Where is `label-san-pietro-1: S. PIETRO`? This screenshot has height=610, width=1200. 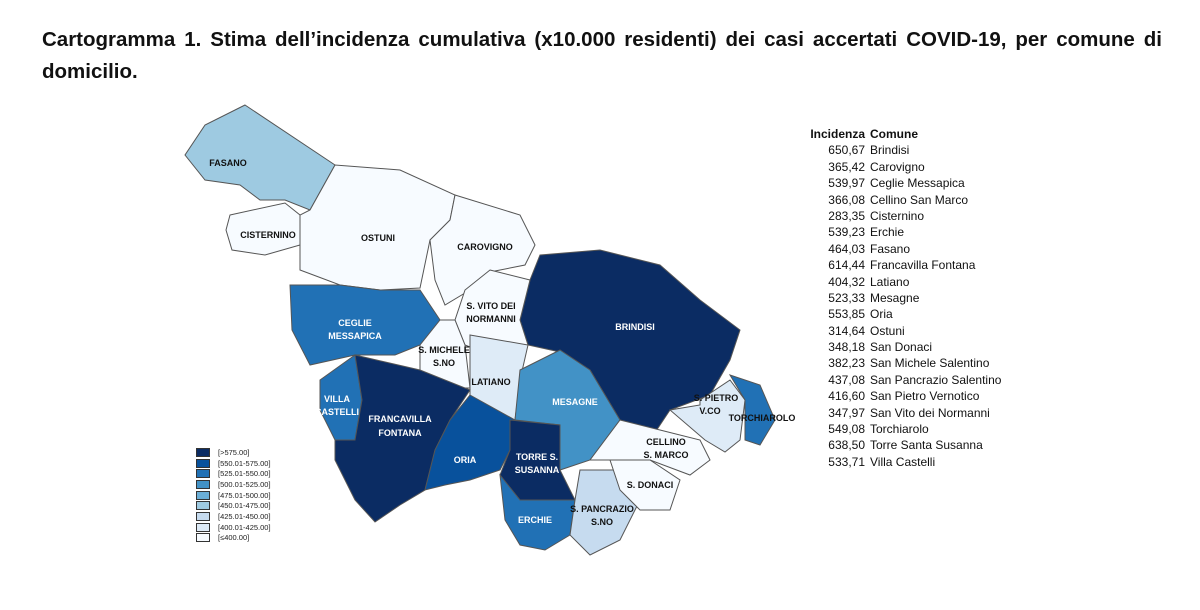 label-san-pietro-1: S. PIETRO is located at coordinates (716, 398).